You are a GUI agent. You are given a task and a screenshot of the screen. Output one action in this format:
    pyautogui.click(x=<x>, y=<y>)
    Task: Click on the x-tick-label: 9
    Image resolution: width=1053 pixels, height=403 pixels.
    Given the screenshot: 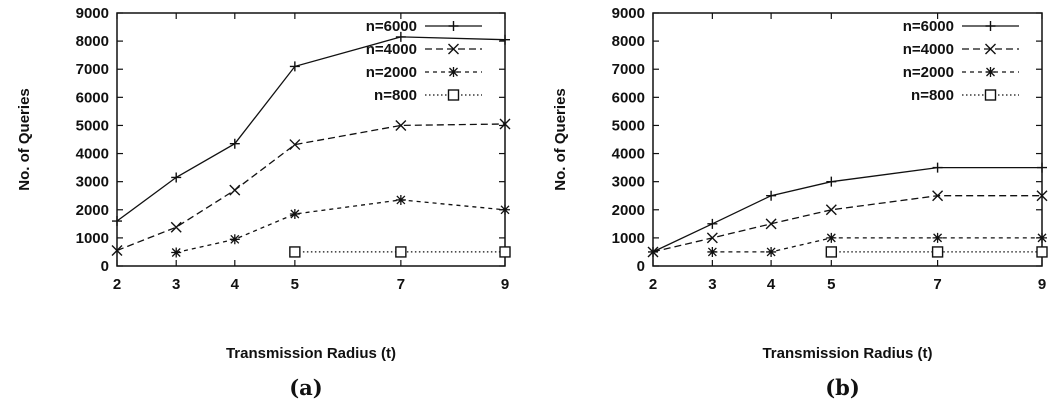 What is the action you would take?
    pyautogui.click(x=505, y=284)
    